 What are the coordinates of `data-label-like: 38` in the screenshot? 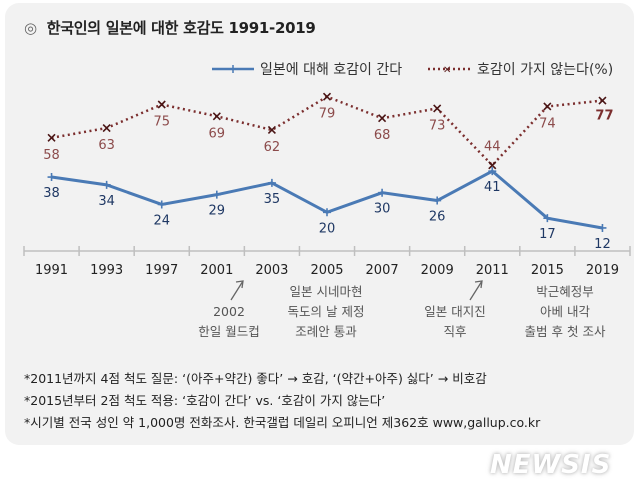 It's located at (51, 193).